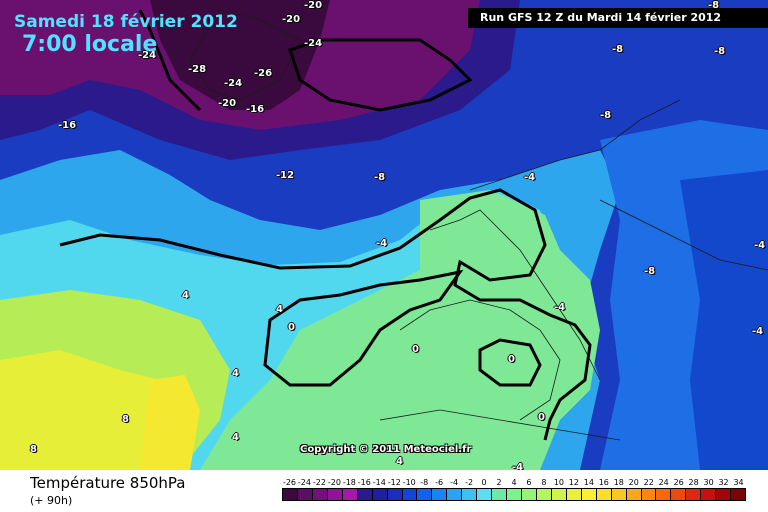  I want to click on isotherm-zero-italy, so click(510, 362).